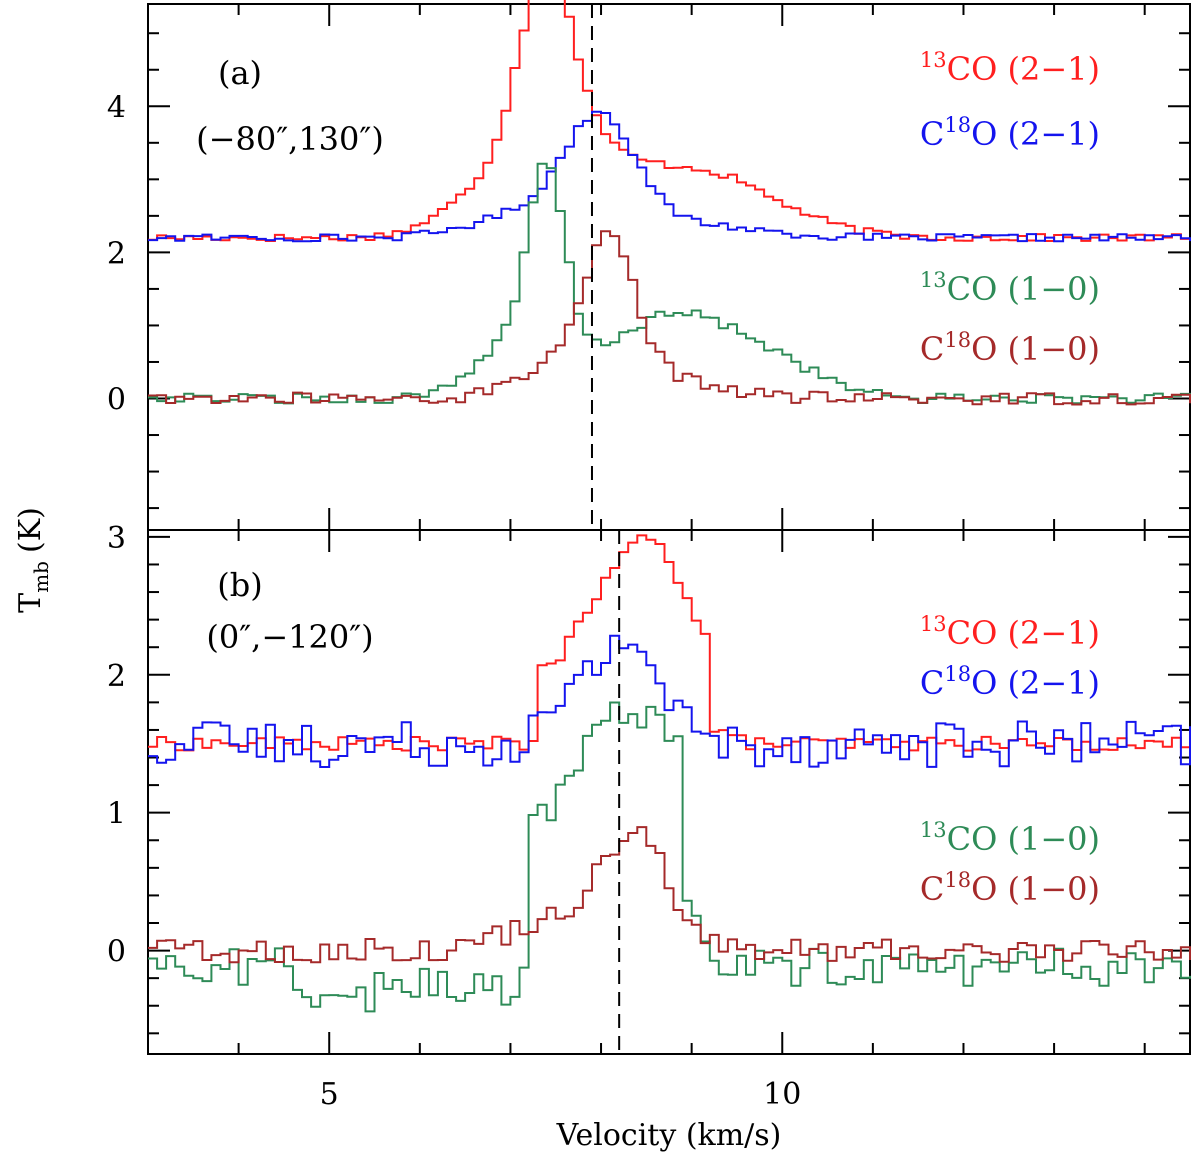  What do you see at coordinates (782, 1094) in the screenshot?
I see `x-tick-label: 10` at bounding box center [782, 1094].